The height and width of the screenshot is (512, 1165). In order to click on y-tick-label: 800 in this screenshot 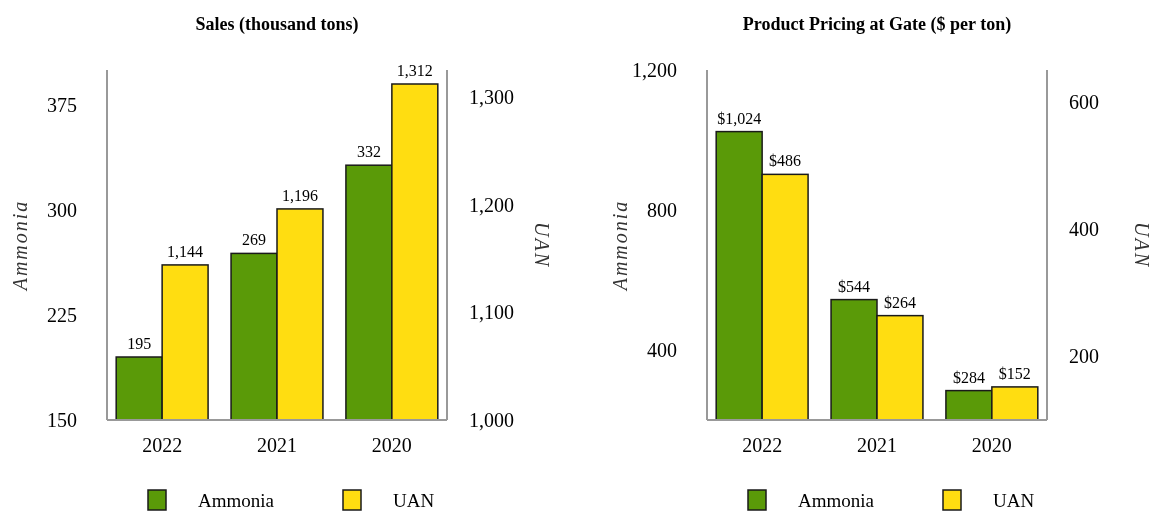, I will do `click(662, 210)`.